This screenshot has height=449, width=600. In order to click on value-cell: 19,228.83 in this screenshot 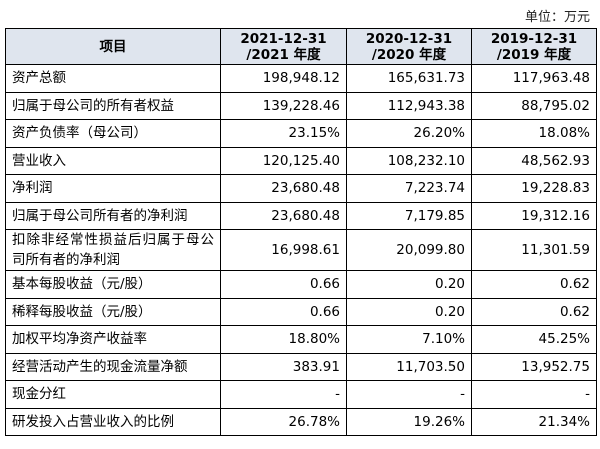, I will do `click(534, 188)`.